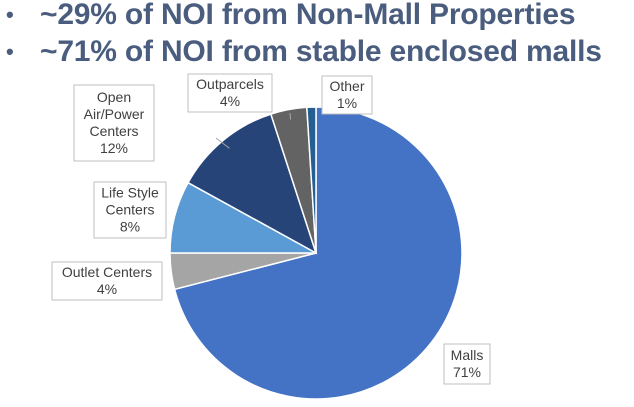 The height and width of the screenshot is (407, 634). I want to click on data-label-line: 8%, so click(130, 227).